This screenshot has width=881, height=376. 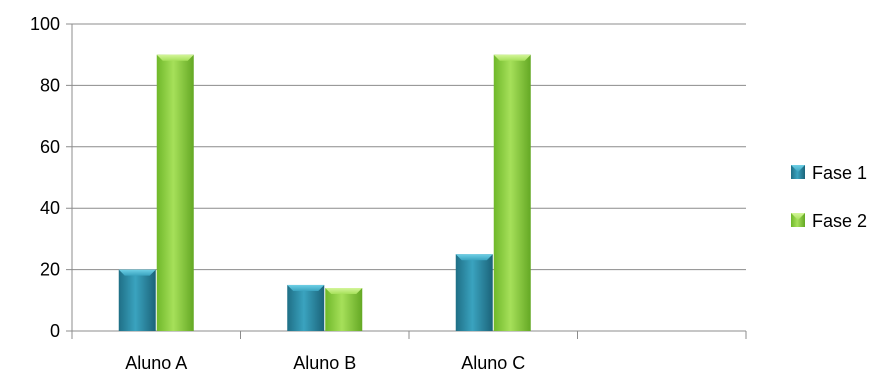 What do you see at coordinates (45, 24) in the screenshot?
I see `y-tick-label: 100` at bounding box center [45, 24].